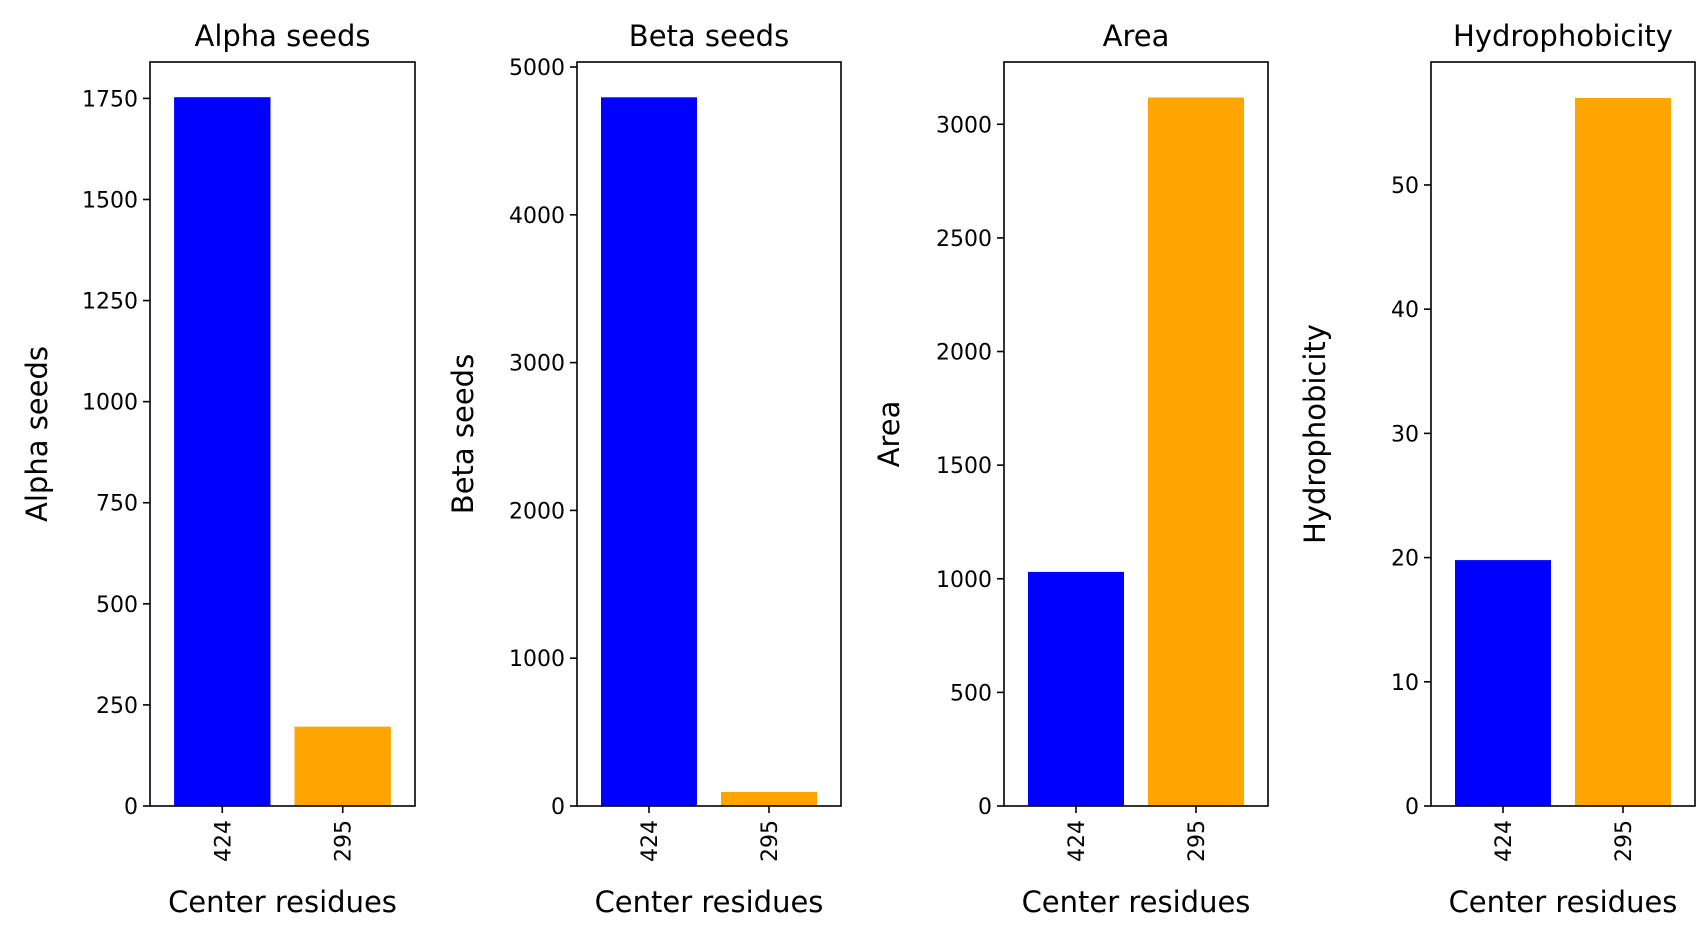 This screenshot has height=937, width=1706. Describe the element at coordinates (463, 434) in the screenshot. I see `y-axis-title: Beta seeds` at that location.